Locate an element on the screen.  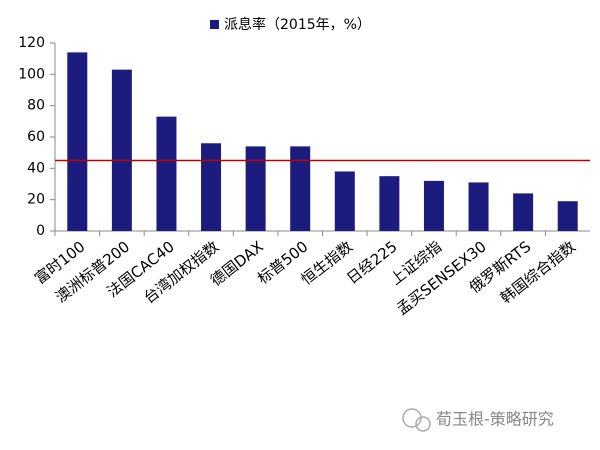
y-tick-label: 0 is located at coordinates (40, 231).